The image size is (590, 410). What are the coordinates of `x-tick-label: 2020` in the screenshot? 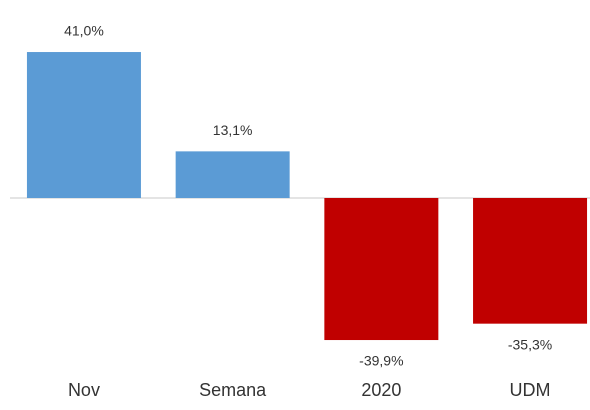 It's located at (381, 390).